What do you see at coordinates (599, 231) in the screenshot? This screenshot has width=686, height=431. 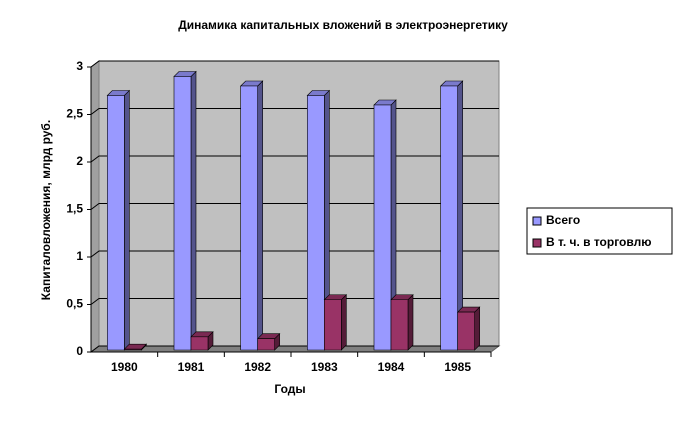 I see `legend-box` at bounding box center [599, 231].